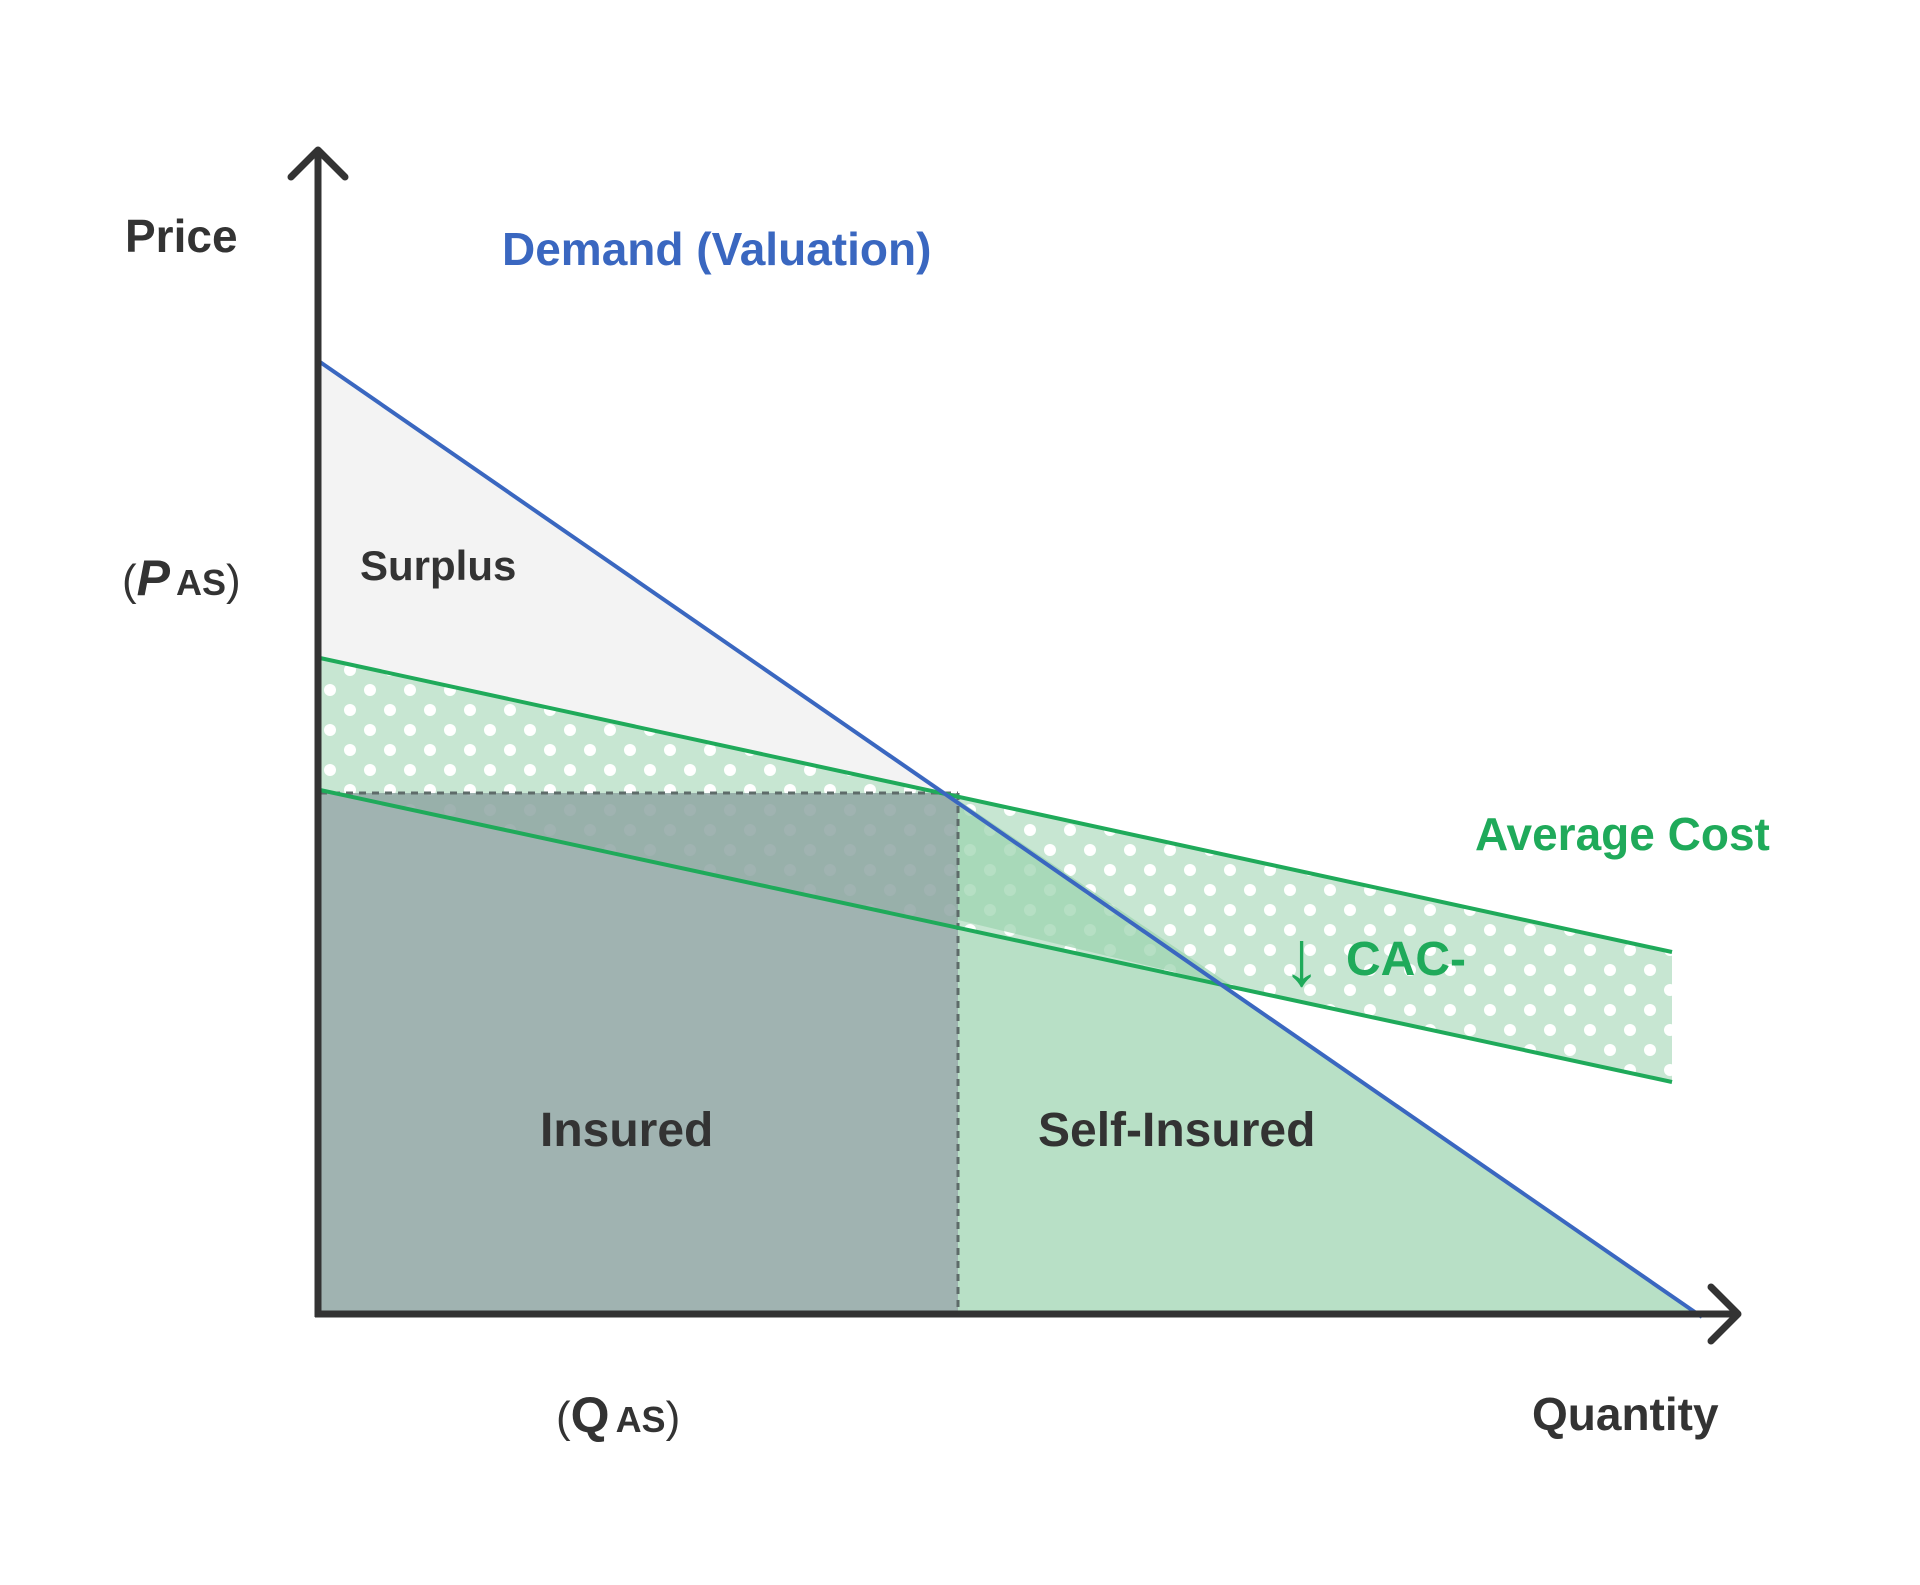 The width and height of the screenshot is (1920, 1585). What do you see at coordinates (1406, 959) in the screenshot?
I see `cac-label: CAC-` at bounding box center [1406, 959].